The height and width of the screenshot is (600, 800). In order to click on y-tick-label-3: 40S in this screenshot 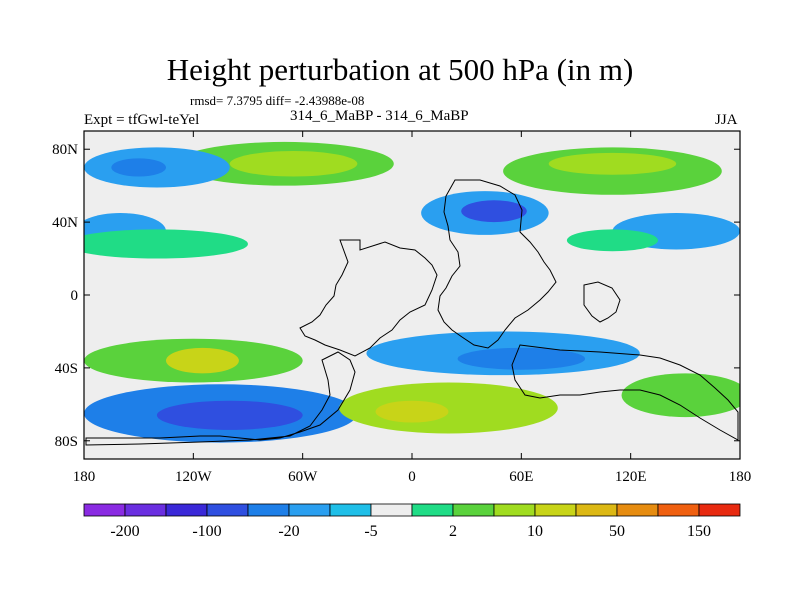, I will do `click(66, 369)`.